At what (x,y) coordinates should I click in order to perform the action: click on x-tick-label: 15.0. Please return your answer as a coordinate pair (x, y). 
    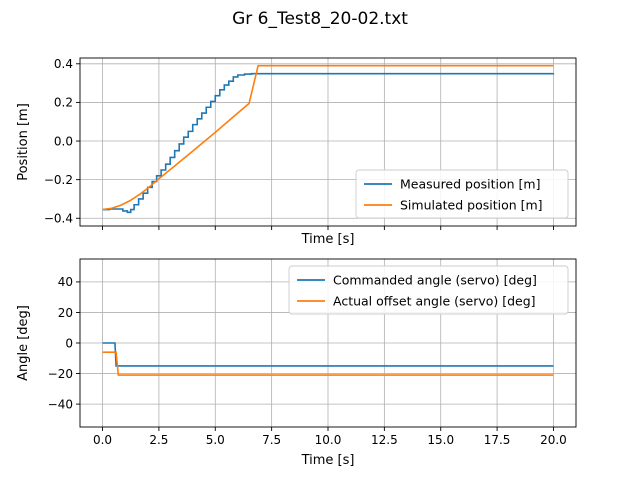
    Looking at the image, I should click on (440, 440).